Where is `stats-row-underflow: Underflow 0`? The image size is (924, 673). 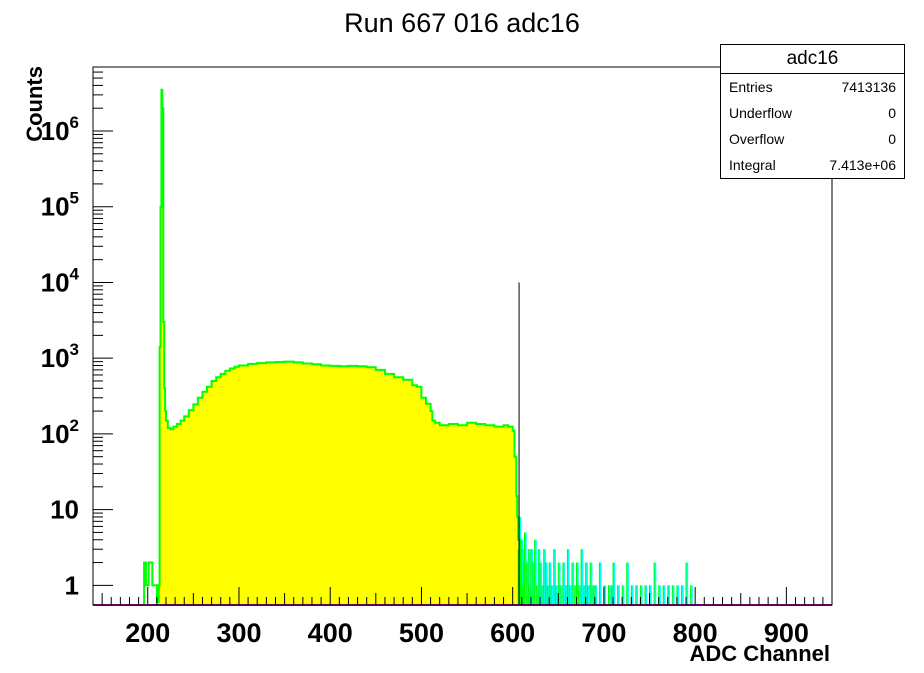
stats-row-underflow: Underflow 0 is located at coordinates (812, 113).